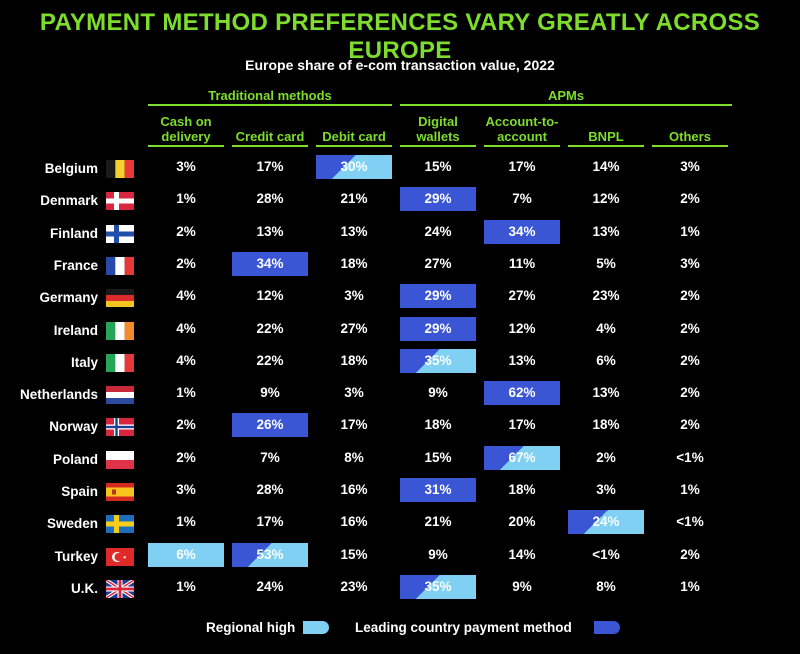 The image size is (800, 654). What do you see at coordinates (270, 425) in the screenshot?
I see `value-cell: 26%` at bounding box center [270, 425].